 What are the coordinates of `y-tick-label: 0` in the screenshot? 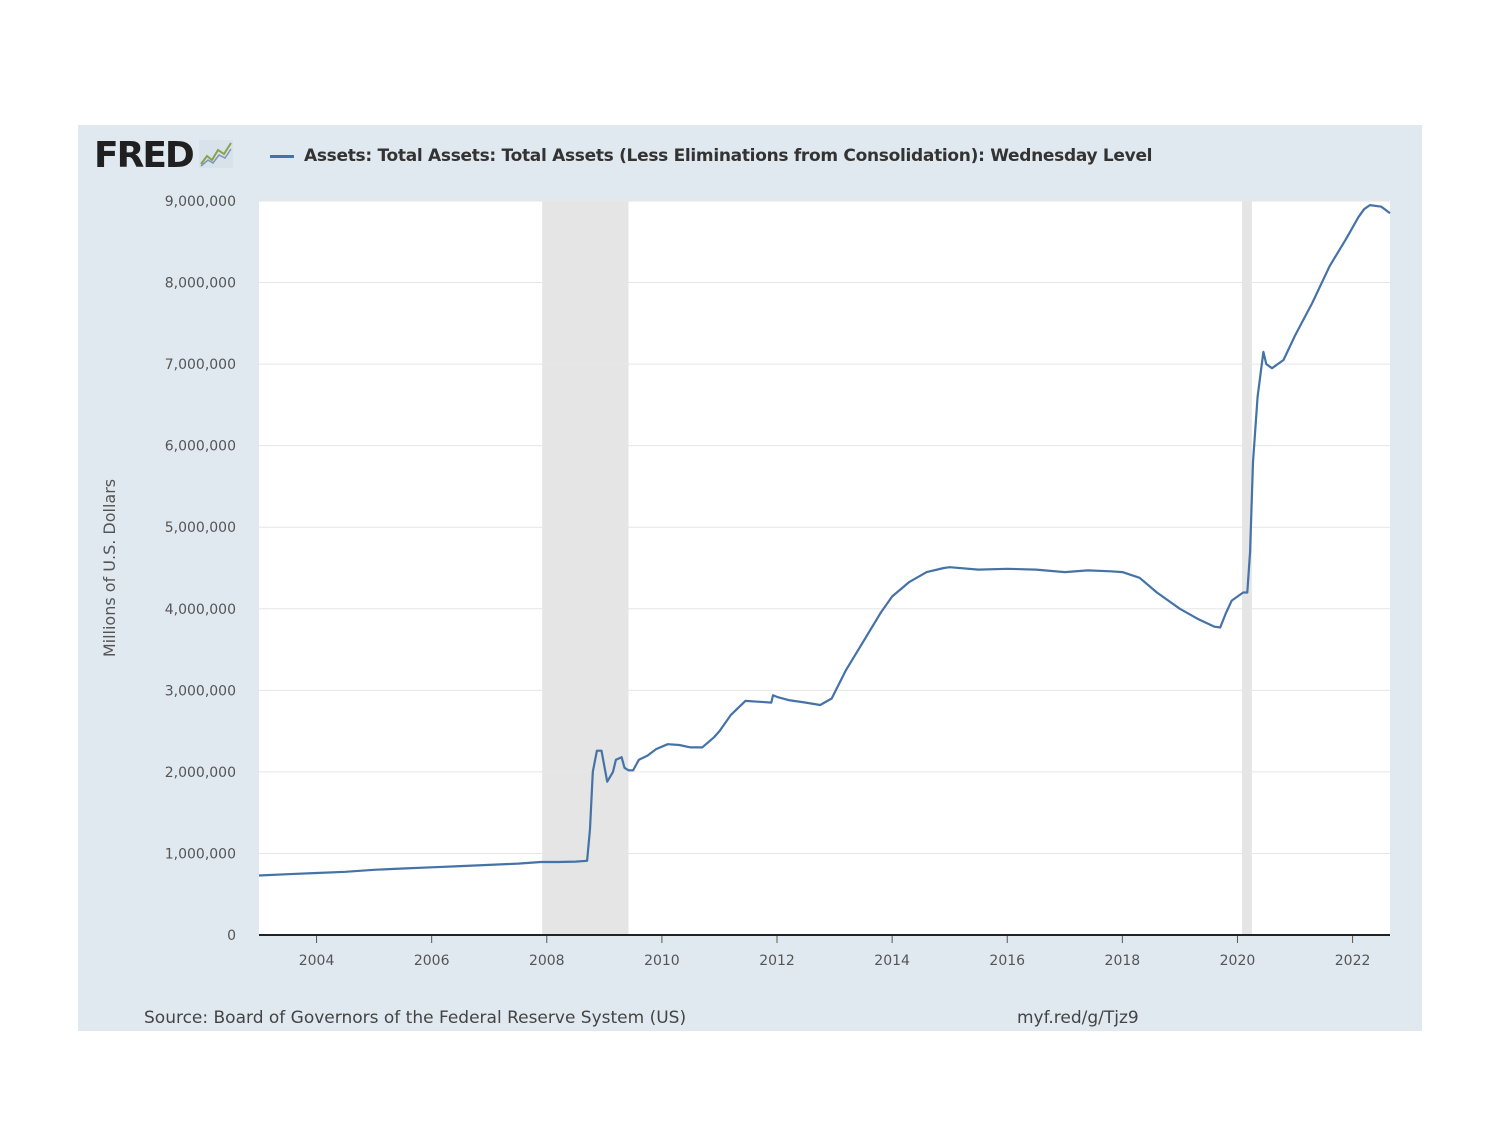 It's located at (231, 936).